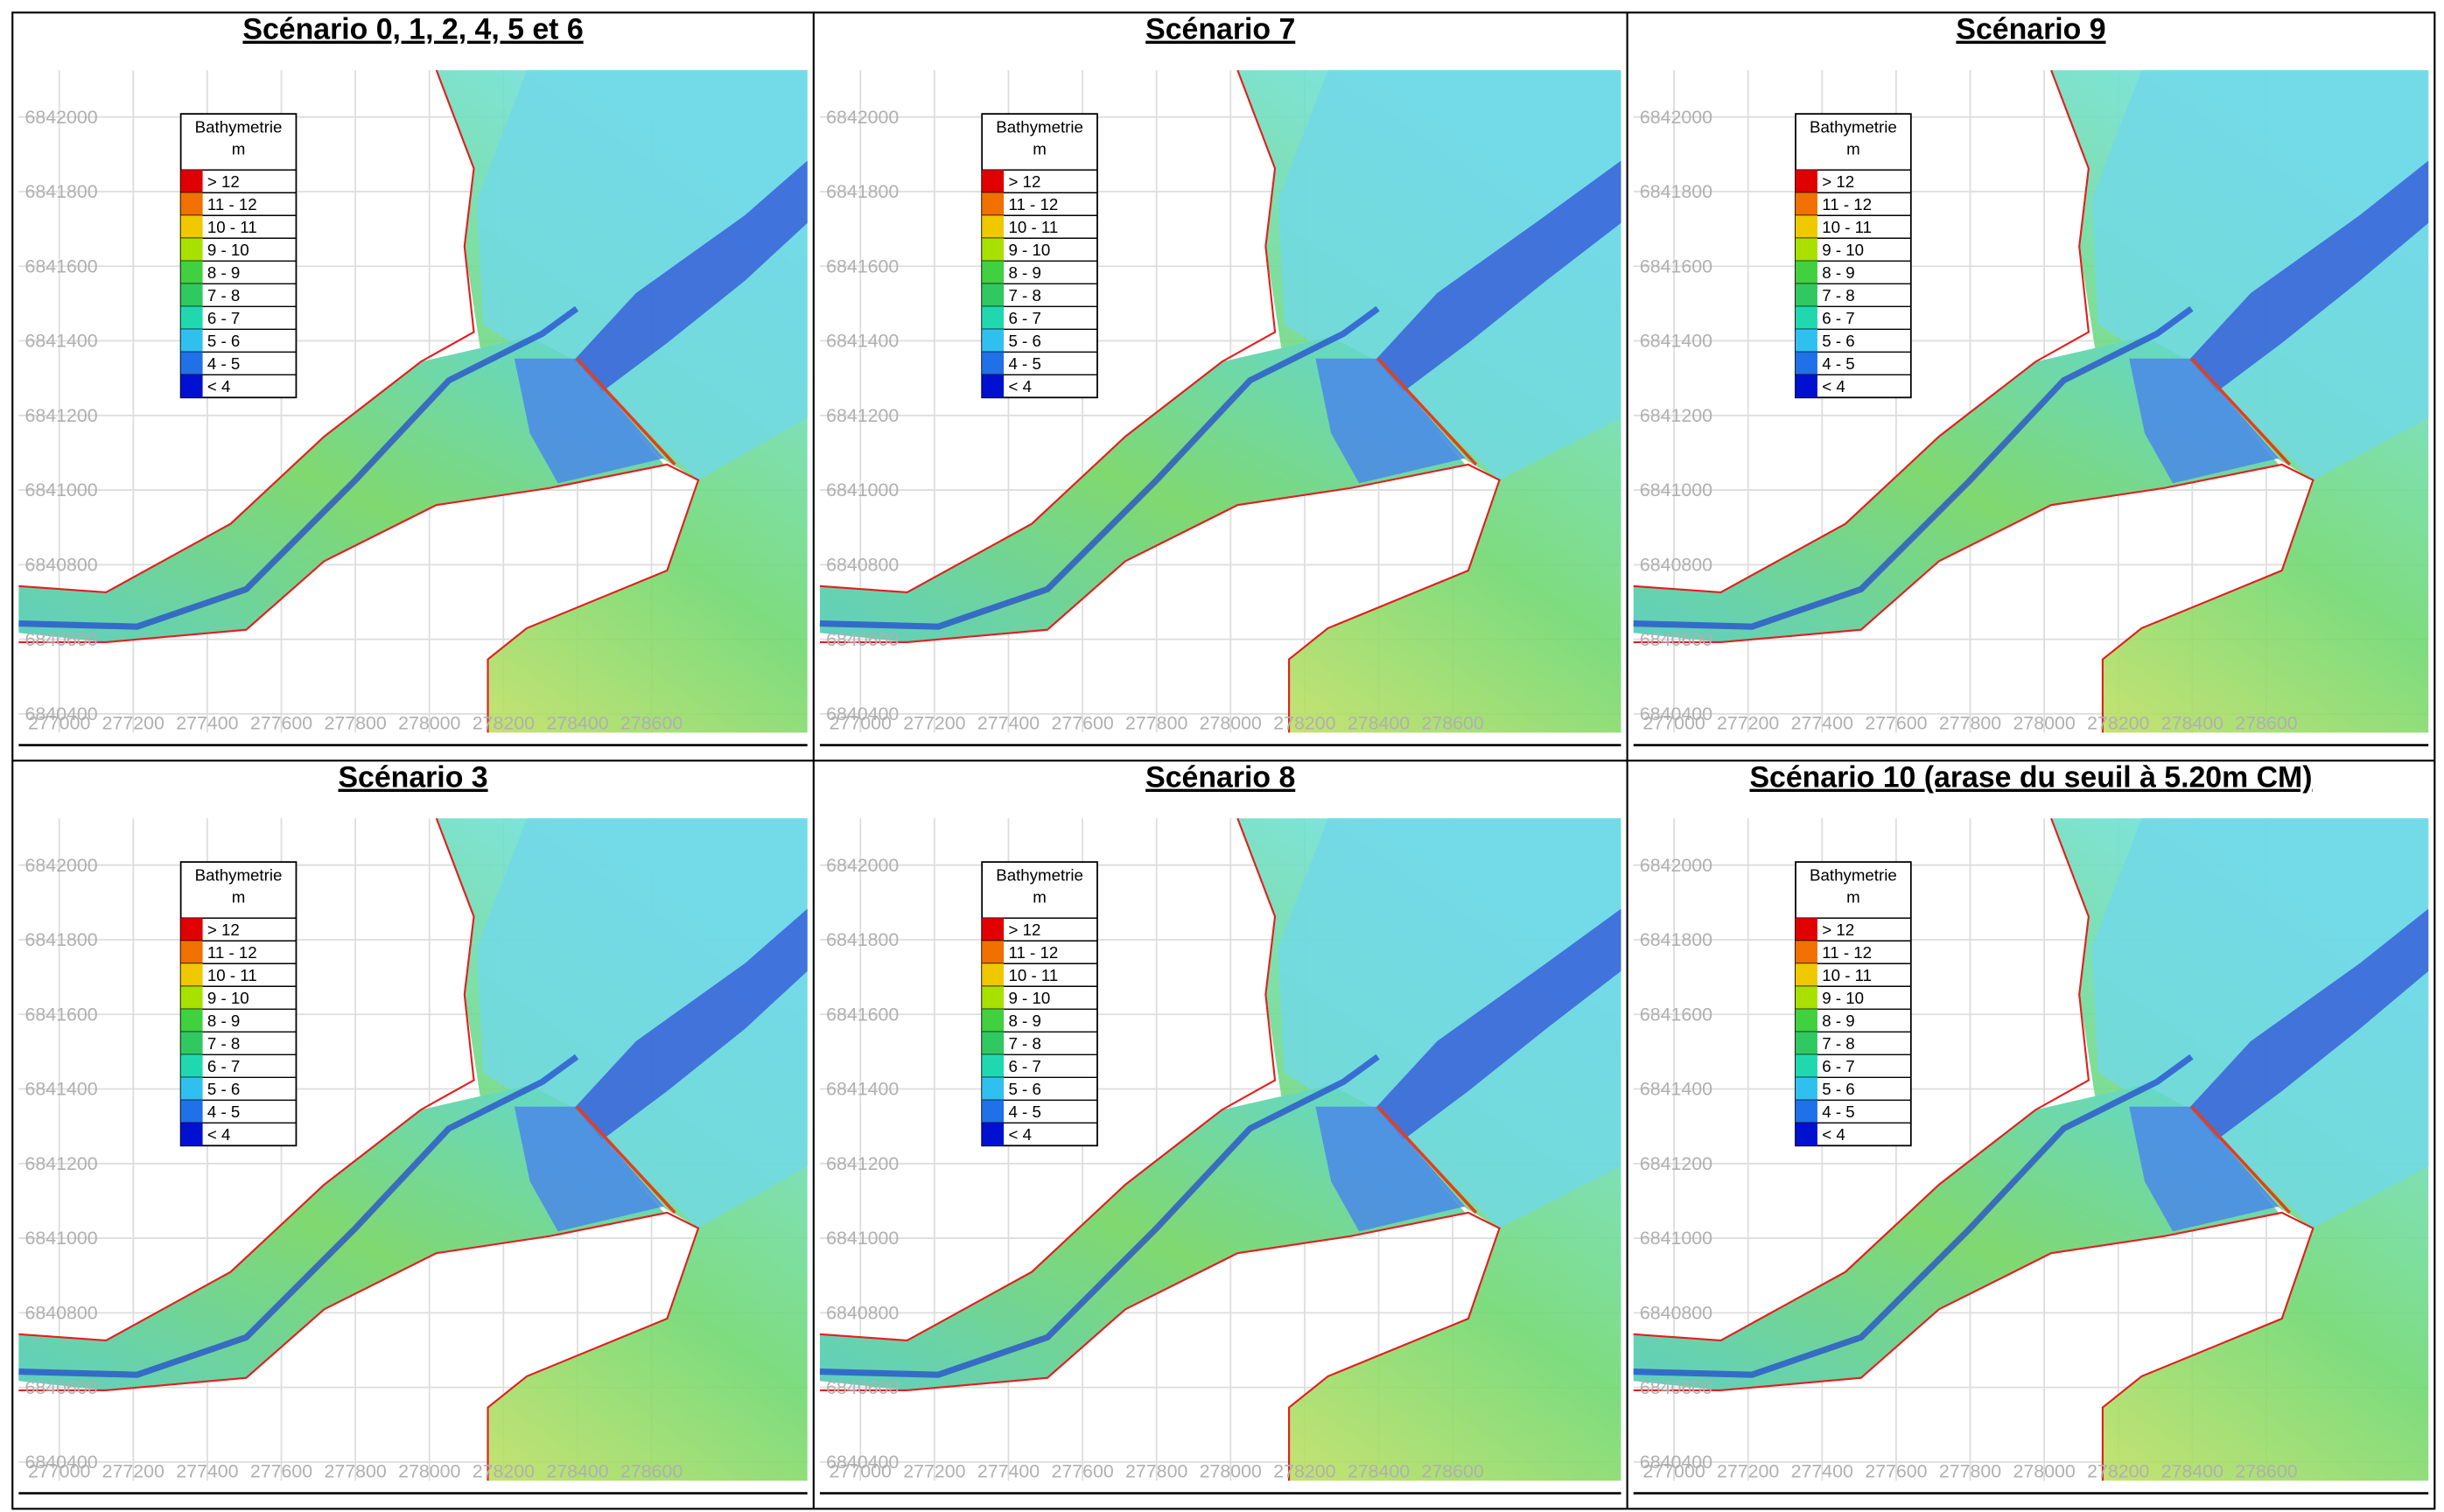 The width and height of the screenshot is (2444, 1512). What do you see at coordinates (1676, 865) in the screenshot?
I see `y-tick-label: 6842000` at bounding box center [1676, 865].